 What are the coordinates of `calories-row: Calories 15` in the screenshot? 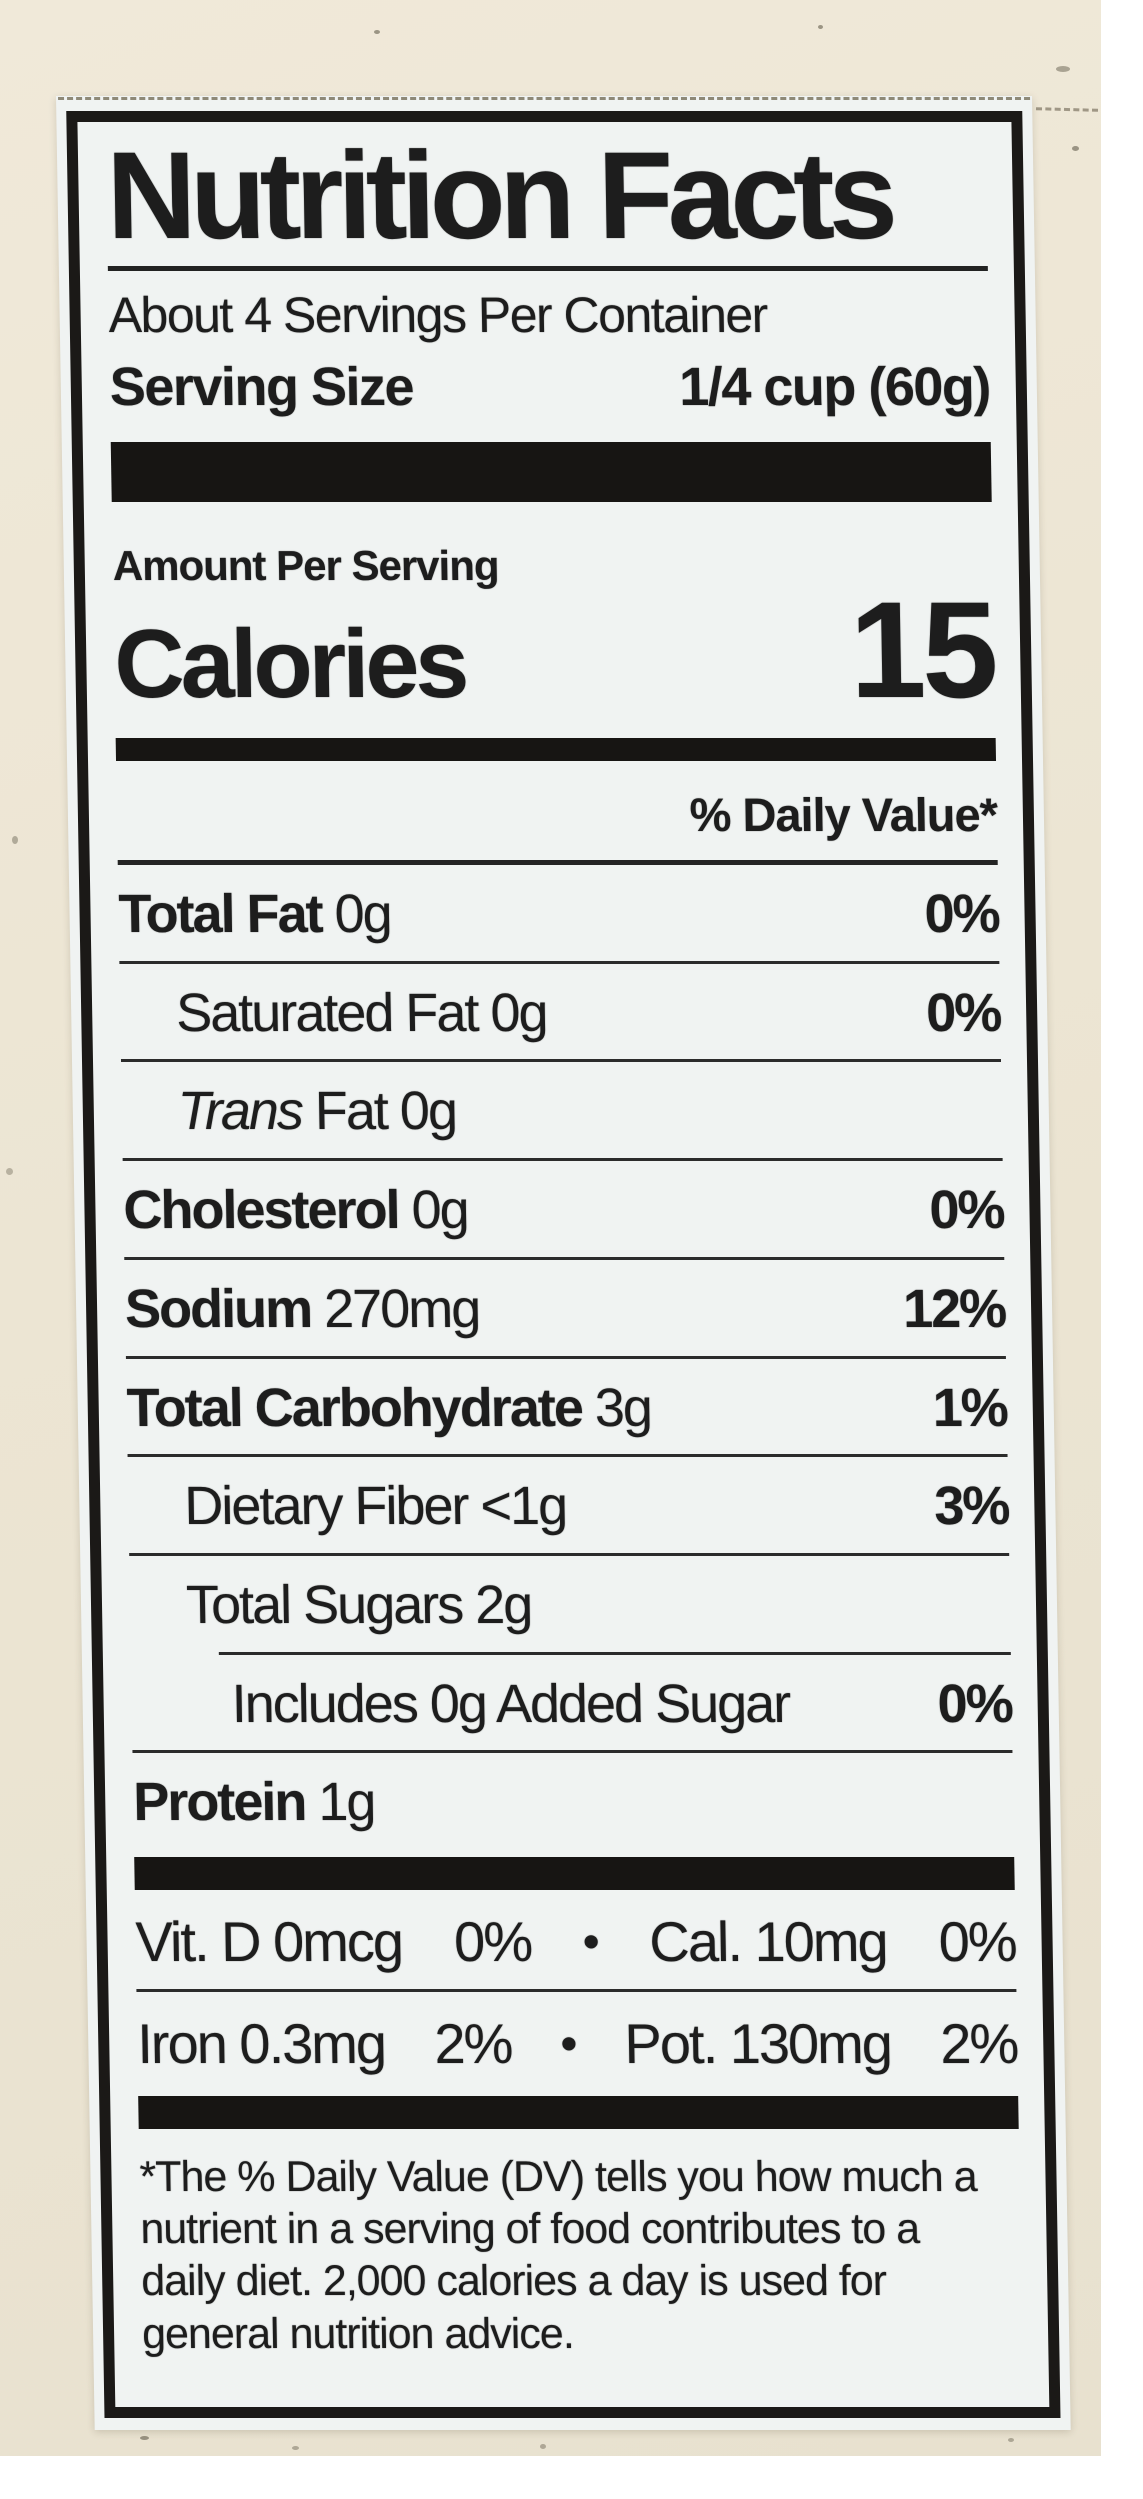 It's located at (554, 651).